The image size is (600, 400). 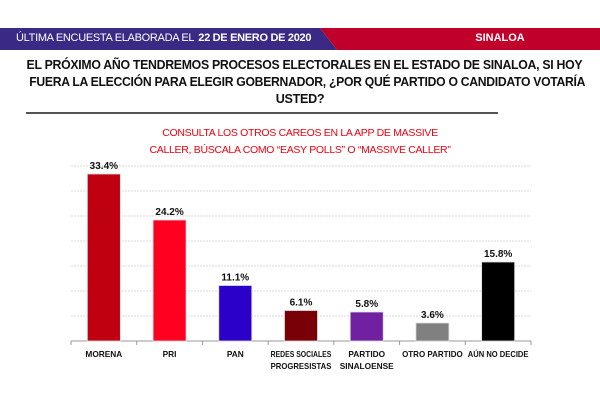 I want to click on data-label: 6.1%, so click(x=301, y=303).